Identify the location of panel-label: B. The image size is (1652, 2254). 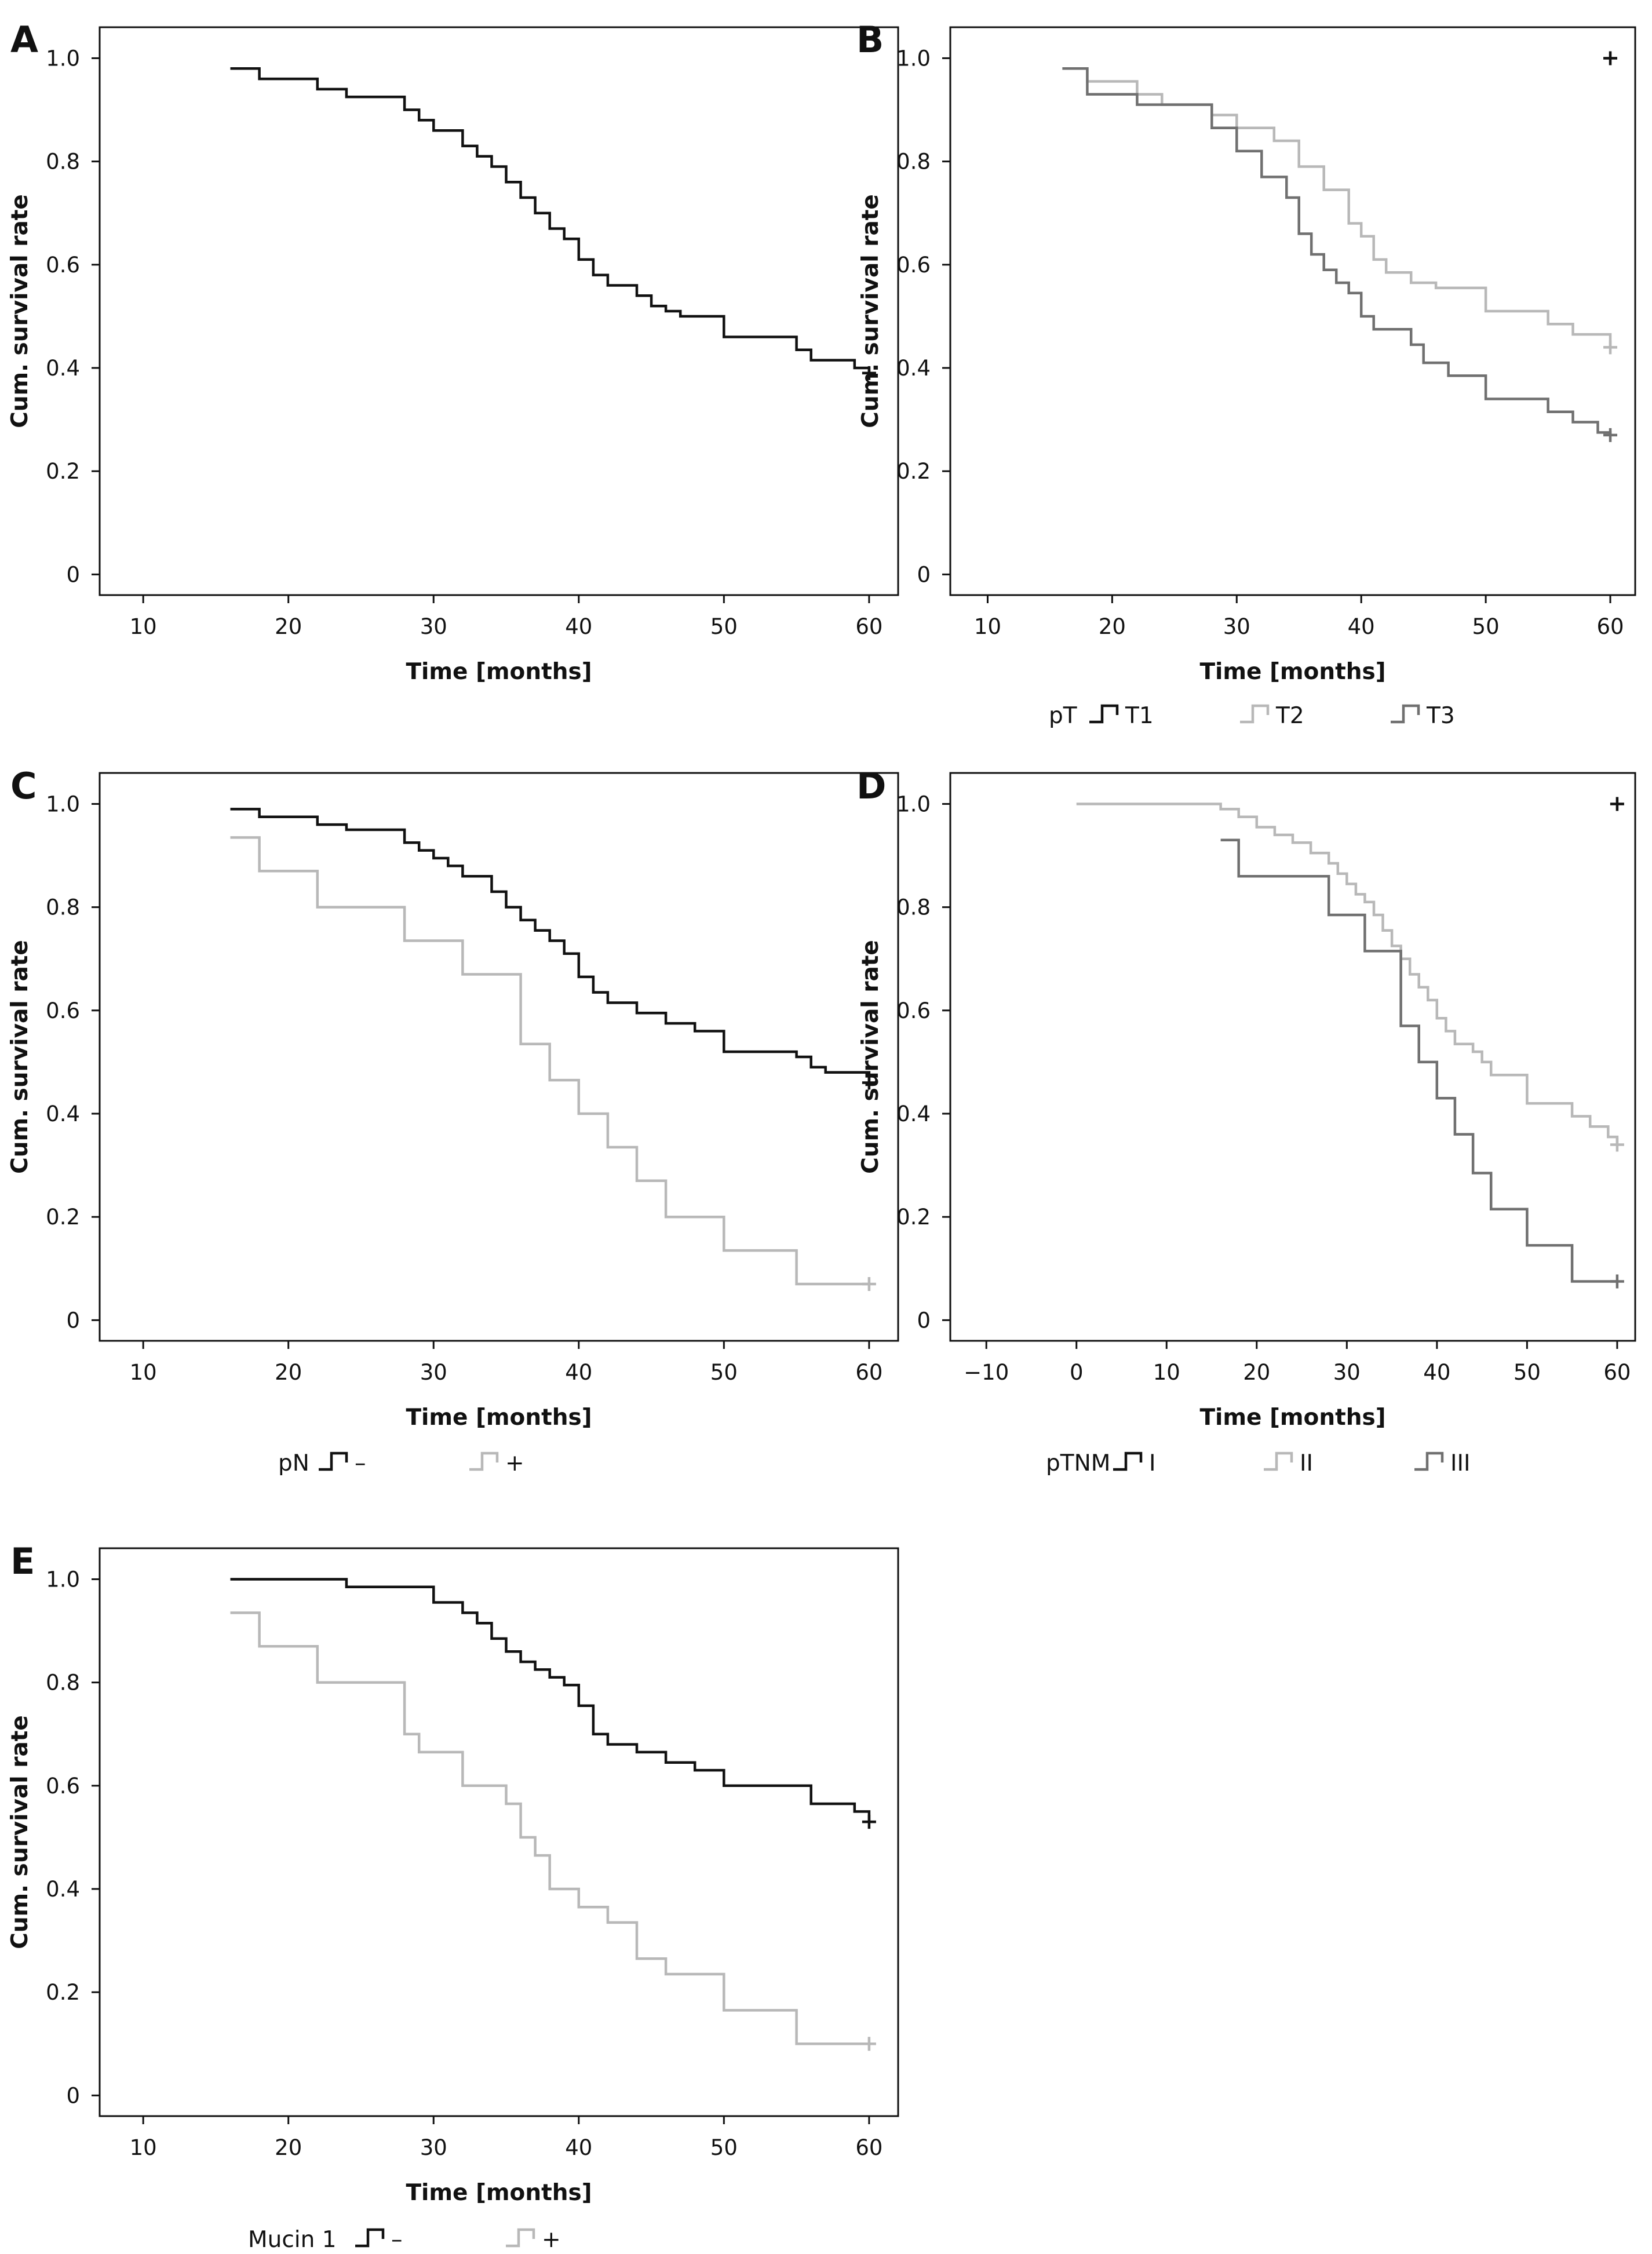
(870, 40).